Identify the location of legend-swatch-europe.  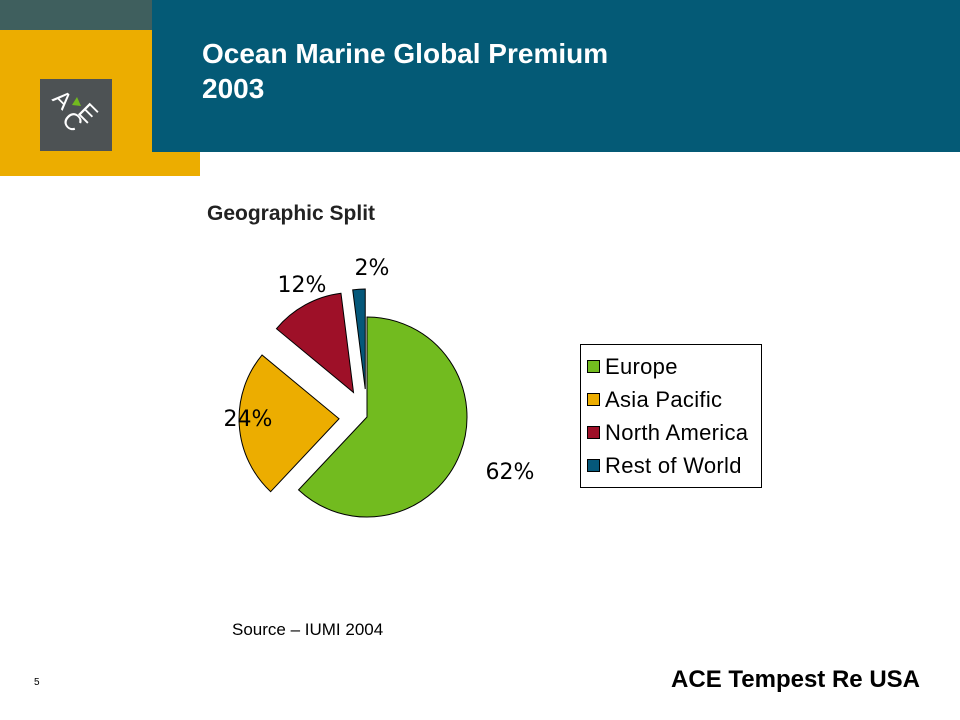
(593, 366).